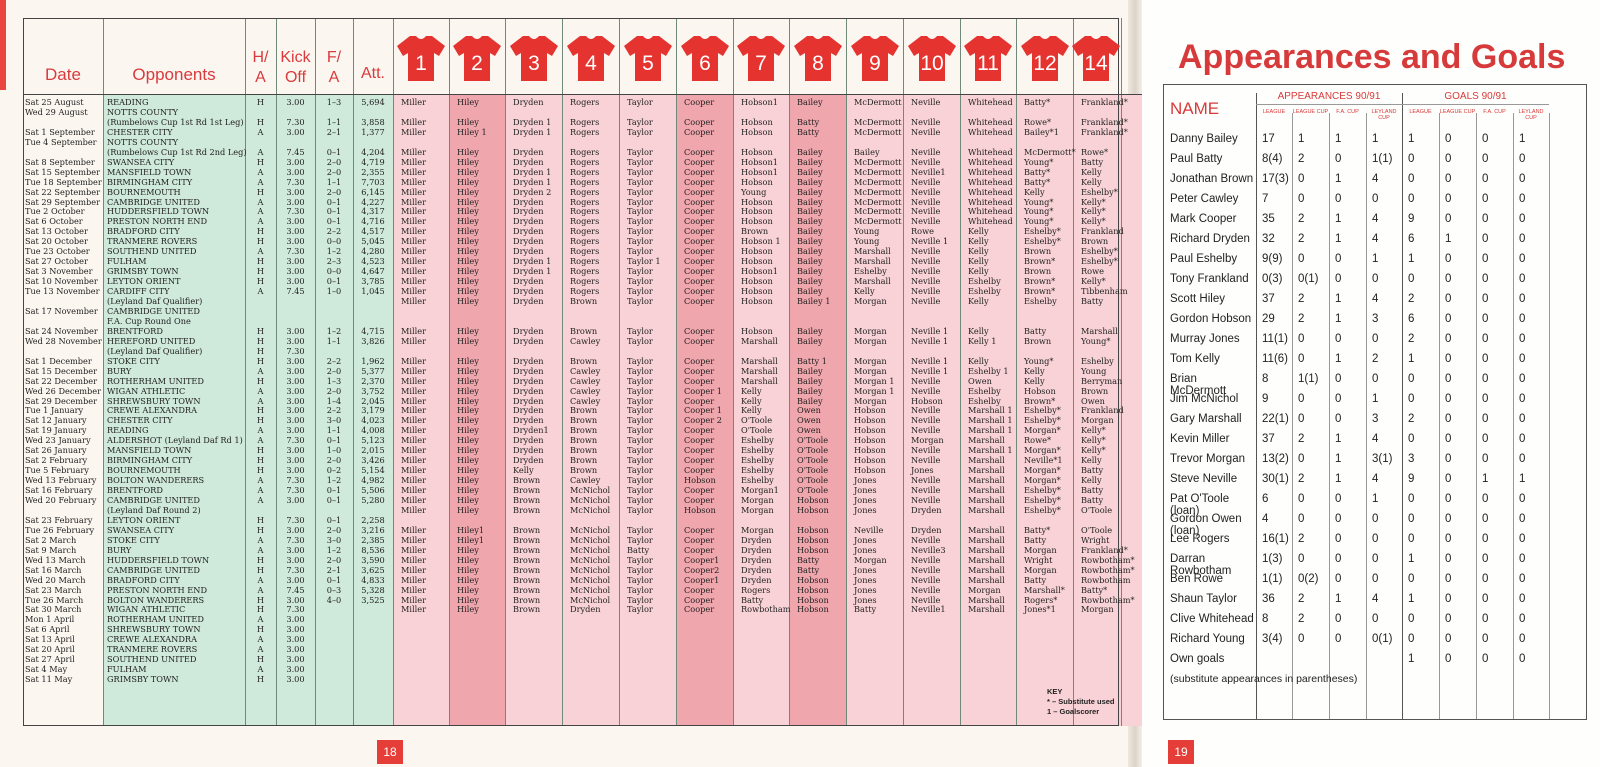  Describe the element at coordinates (53, 589) in the screenshot. I see `fixture-date: Sat 23 March` at that location.